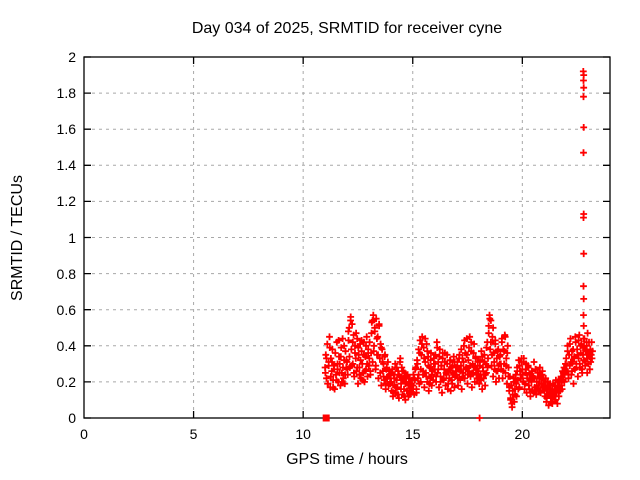  What do you see at coordinates (66, 273) in the screenshot?
I see `y-tick-label-0.8: 0.8` at bounding box center [66, 273].